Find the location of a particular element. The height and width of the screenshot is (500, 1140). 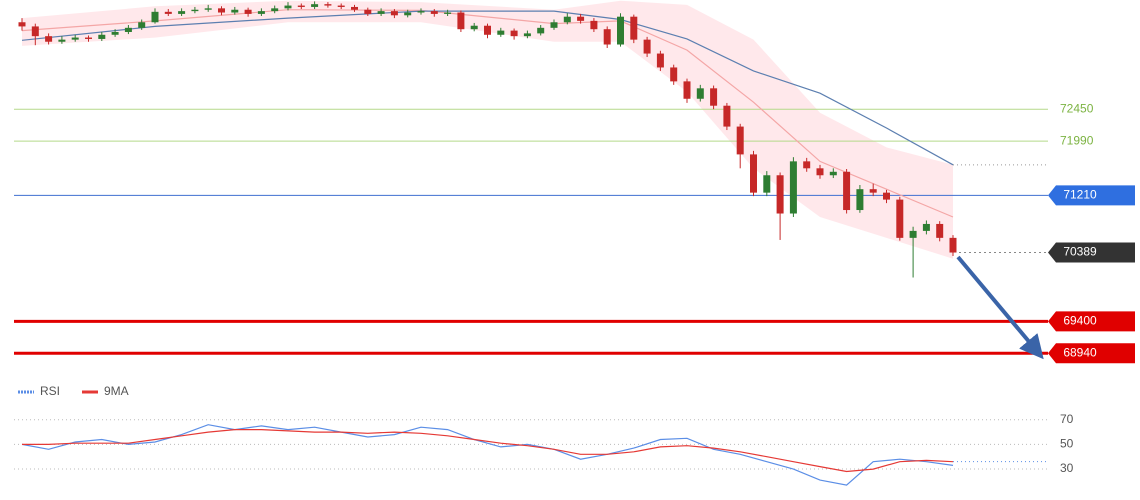

forecast-arrow is located at coordinates (1000, 307).